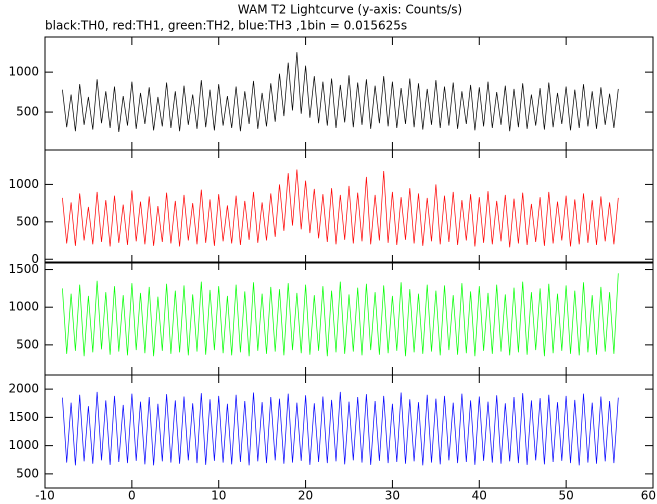  Describe the element at coordinates (305, 496) in the screenshot. I see `x-tick-label: 20` at that location.